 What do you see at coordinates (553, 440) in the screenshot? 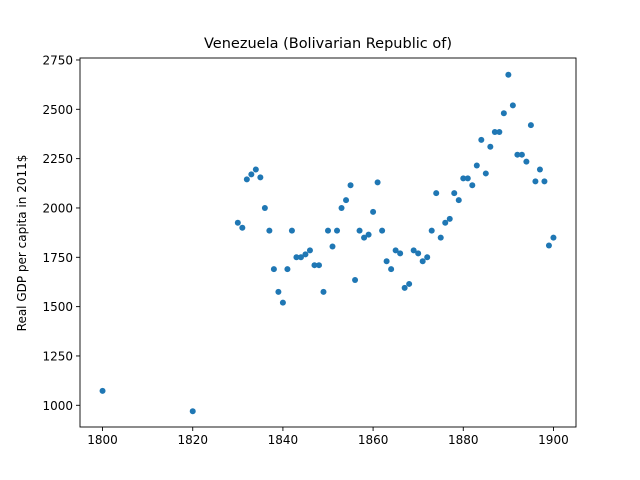
I see `x-tick-label: 1900` at bounding box center [553, 440].